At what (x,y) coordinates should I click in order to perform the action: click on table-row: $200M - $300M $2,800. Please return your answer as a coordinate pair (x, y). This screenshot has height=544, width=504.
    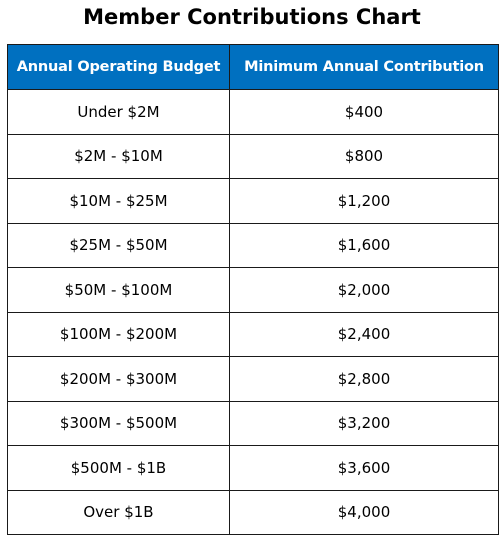
    Looking at the image, I should click on (253, 379).